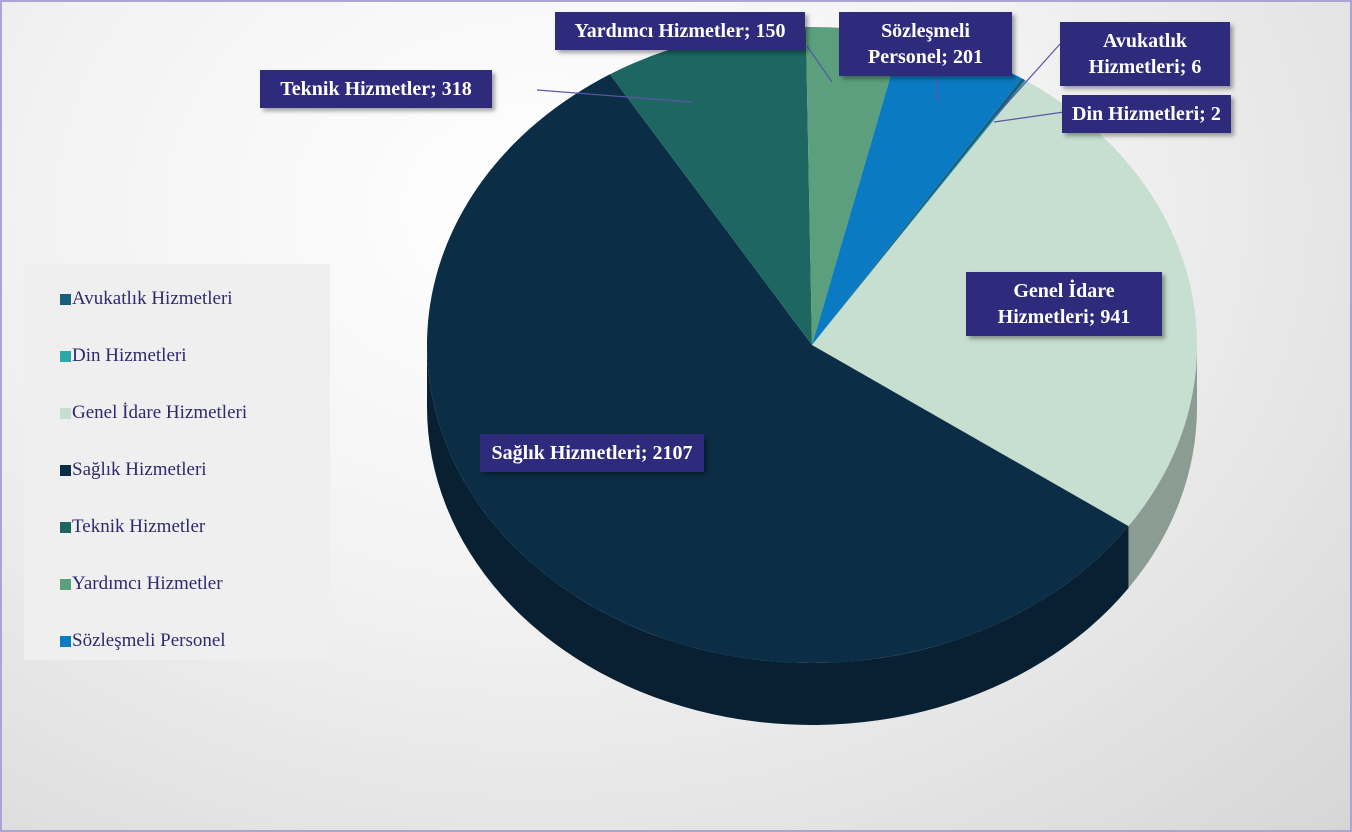 The image size is (1352, 832). What do you see at coordinates (141, 584) in the screenshot?
I see `legend-item: Yardımcı Hizmetler` at bounding box center [141, 584].